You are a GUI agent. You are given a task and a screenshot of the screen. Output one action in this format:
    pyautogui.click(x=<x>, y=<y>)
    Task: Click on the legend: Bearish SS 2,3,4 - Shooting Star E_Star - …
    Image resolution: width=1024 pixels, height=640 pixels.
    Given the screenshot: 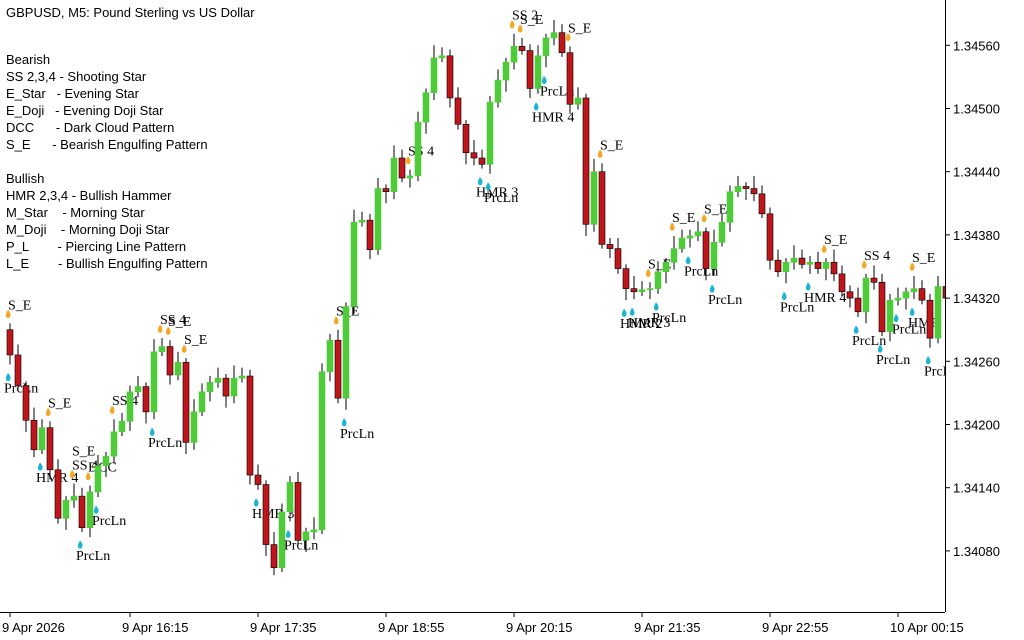 What is the action you would take?
    pyautogui.click(x=107, y=161)
    